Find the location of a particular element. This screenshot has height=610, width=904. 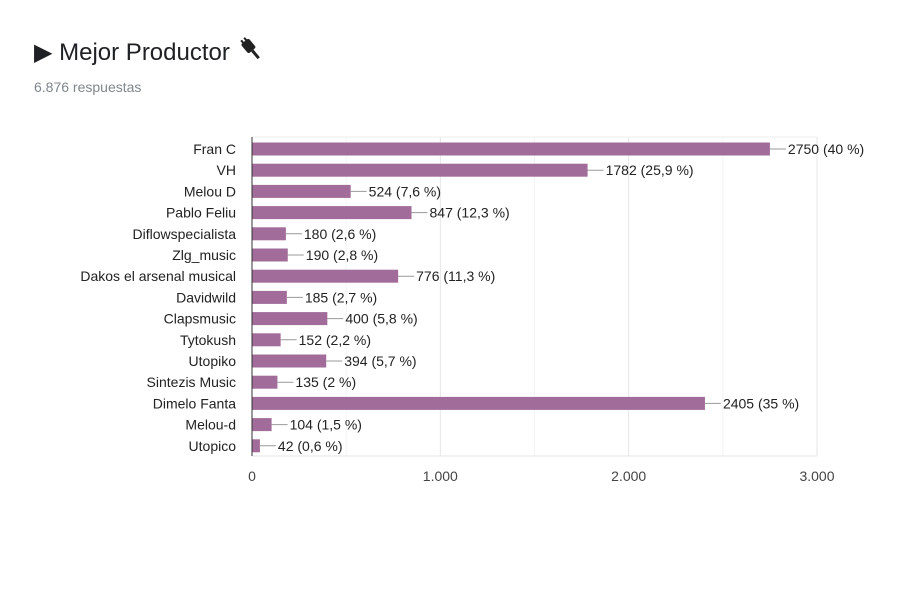

response-count: 6.876 respuestas is located at coordinates (88, 87).